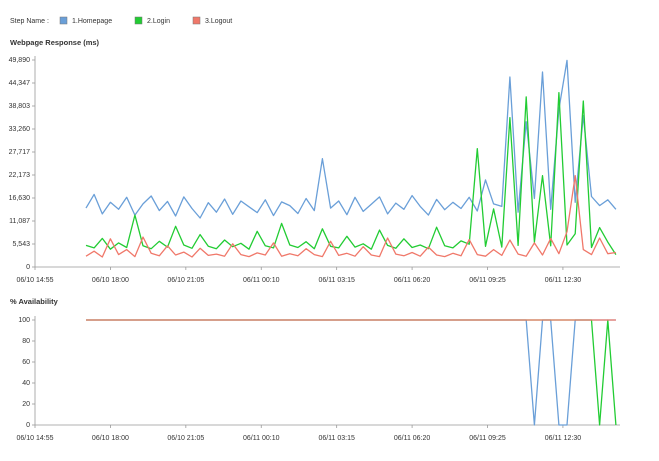 The height and width of the screenshot is (461, 659). What do you see at coordinates (26, 341) in the screenshot?
I see `y-tick-label: 80` at bounding box center [26, 341].